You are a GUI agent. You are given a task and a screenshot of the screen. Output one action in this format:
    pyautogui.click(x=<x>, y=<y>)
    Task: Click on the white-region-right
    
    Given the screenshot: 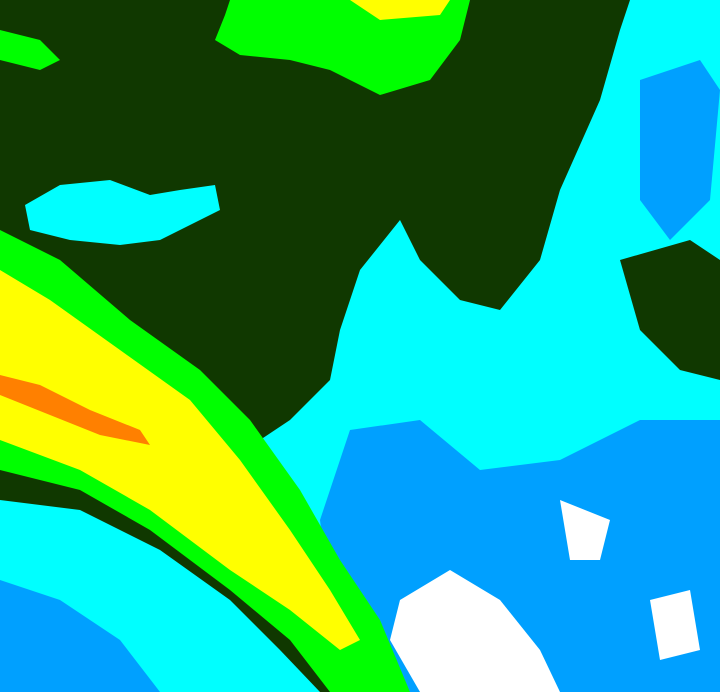 What is the action you would take?
    pyautogui.click(x=585, y=530)
    